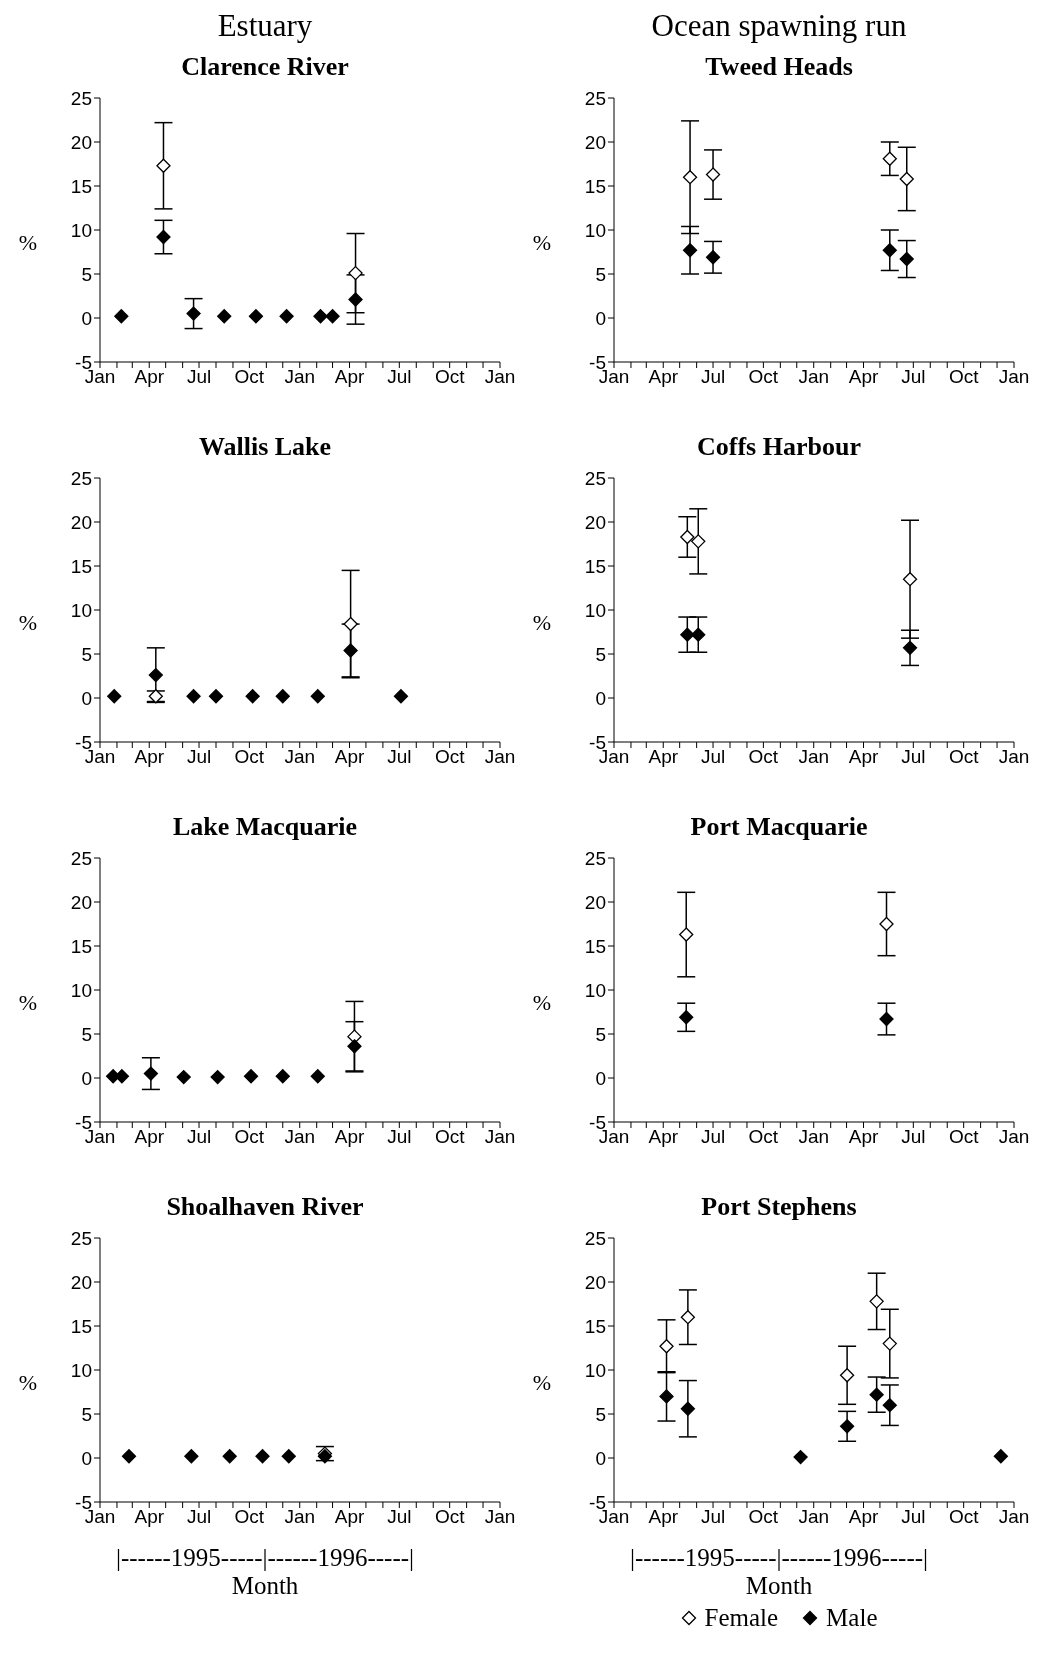 The image size is (1044, 1674). I want to click on chart-title: Coffs Harbour, so click(779, 447).